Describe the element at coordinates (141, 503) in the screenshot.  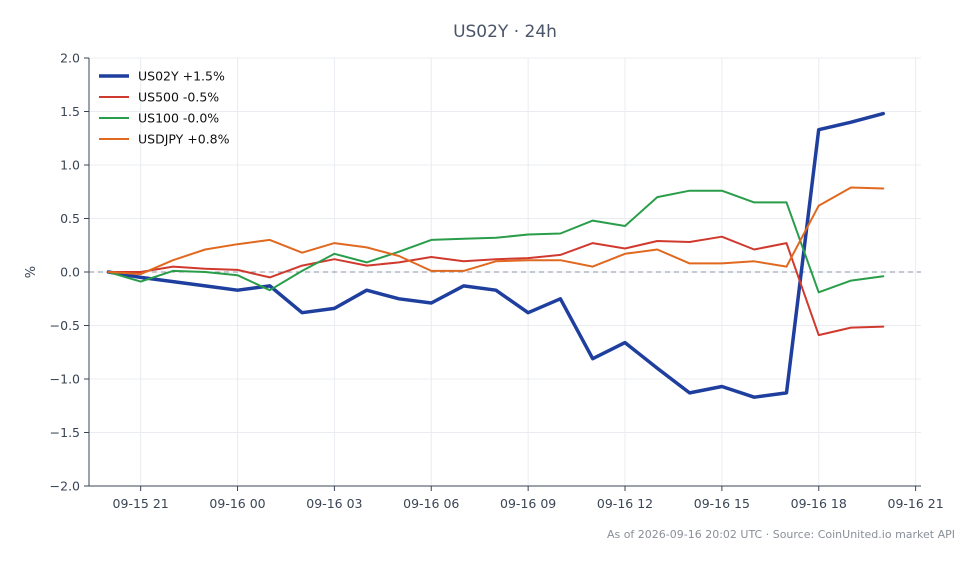
I see `x-tick-label: 09-15 21` at that location.